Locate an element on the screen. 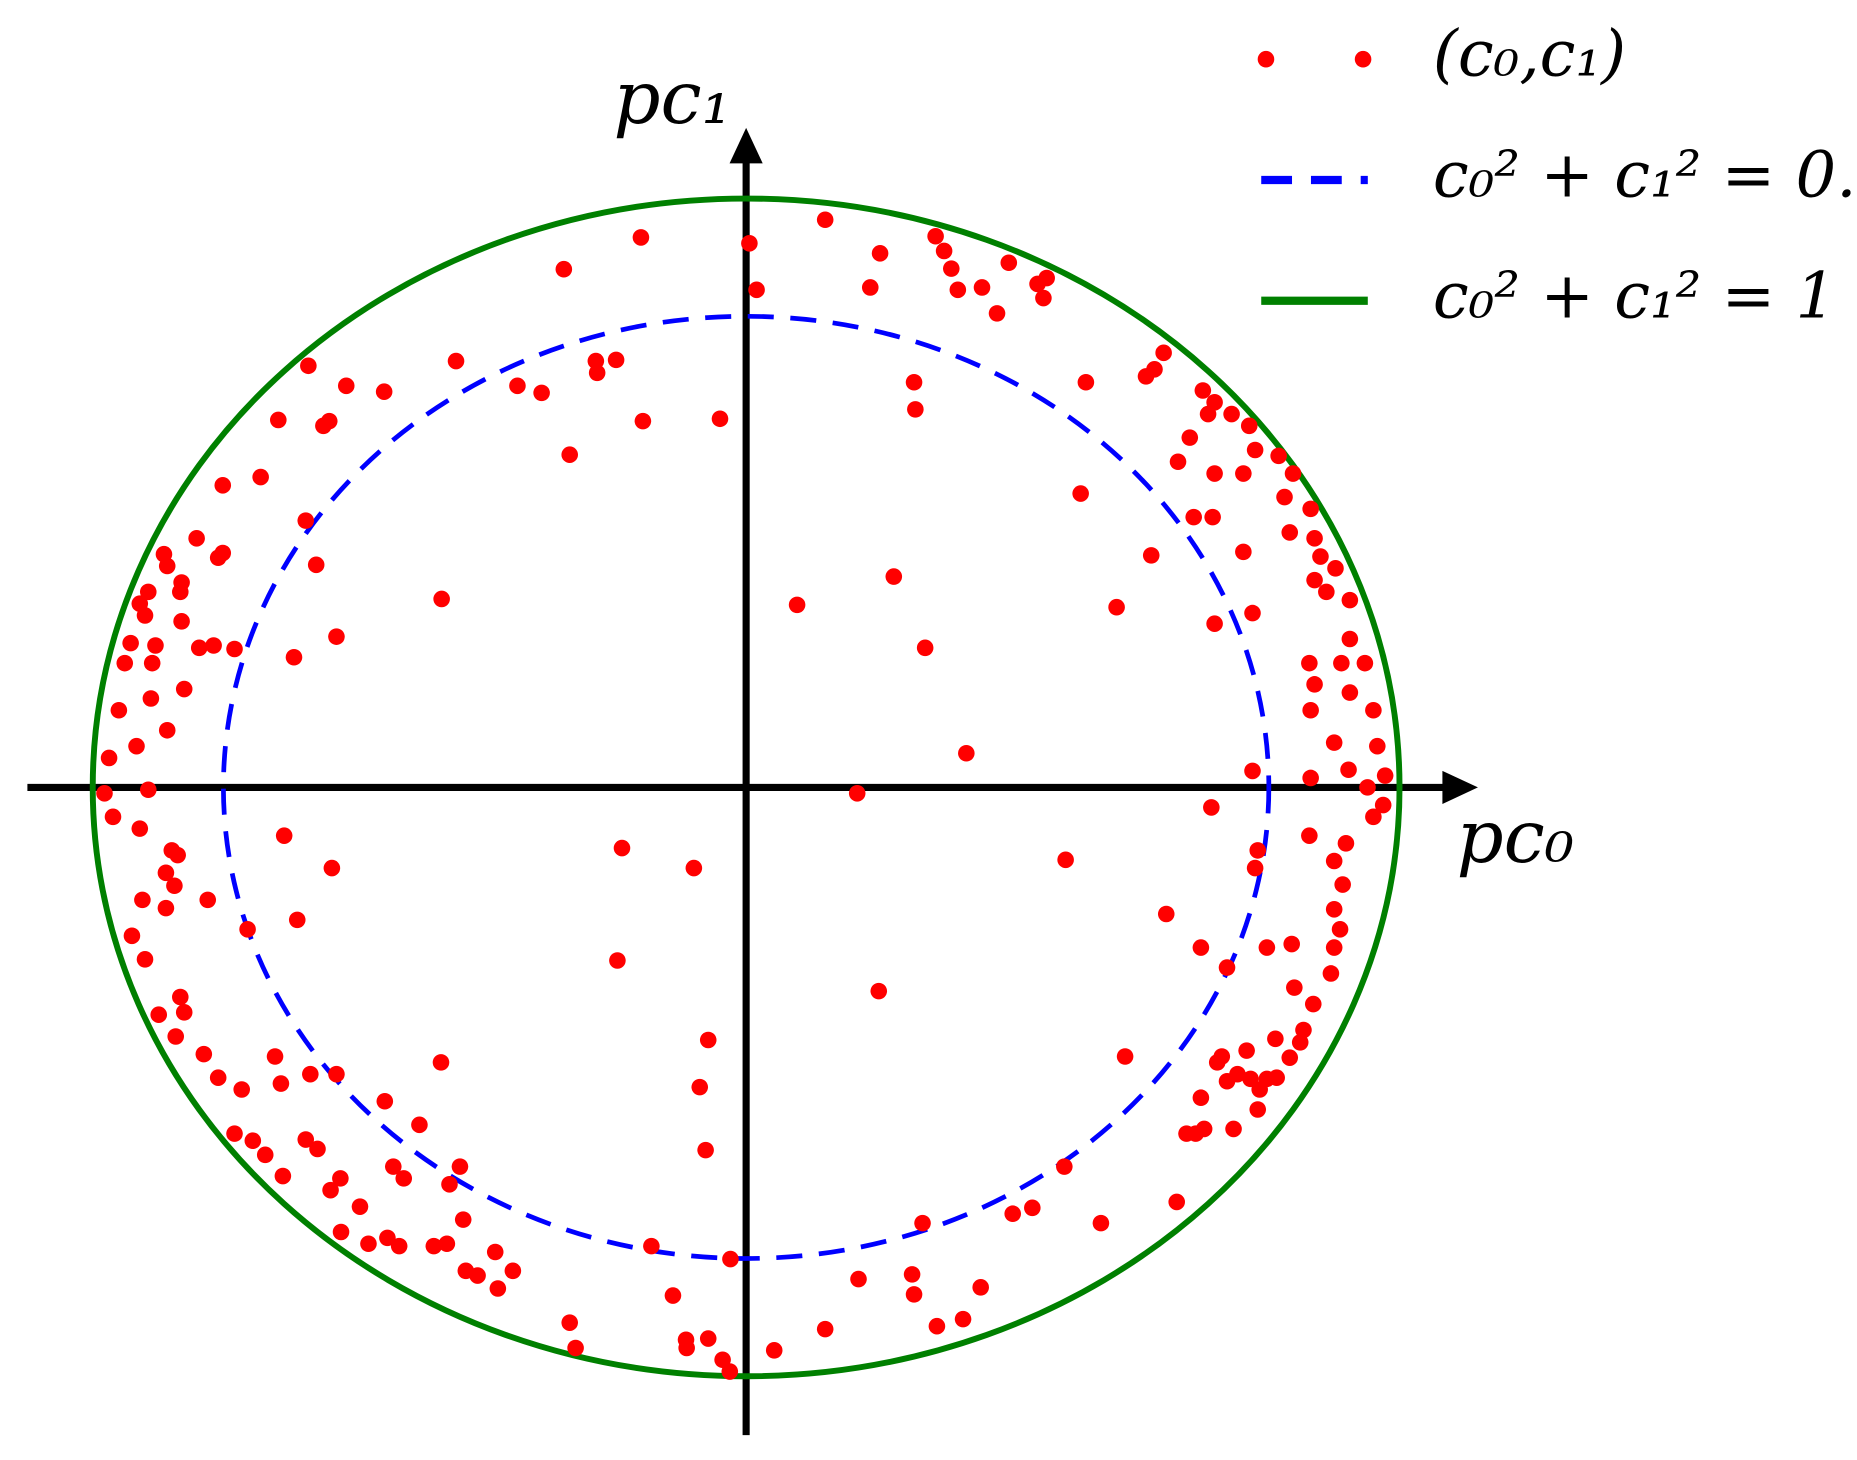 The width and height of the screenshot is (1857, 1460). legend-label: c₀² + c₁² = 1 is located at coordinates (1634, 296).